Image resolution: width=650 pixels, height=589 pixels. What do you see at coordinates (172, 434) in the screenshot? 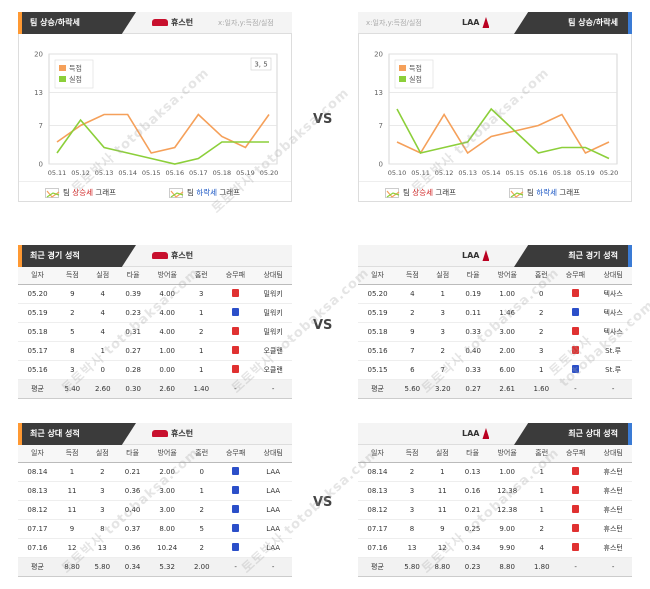
I see `team-name: 휴스턴` at bounding box center [172, 434].